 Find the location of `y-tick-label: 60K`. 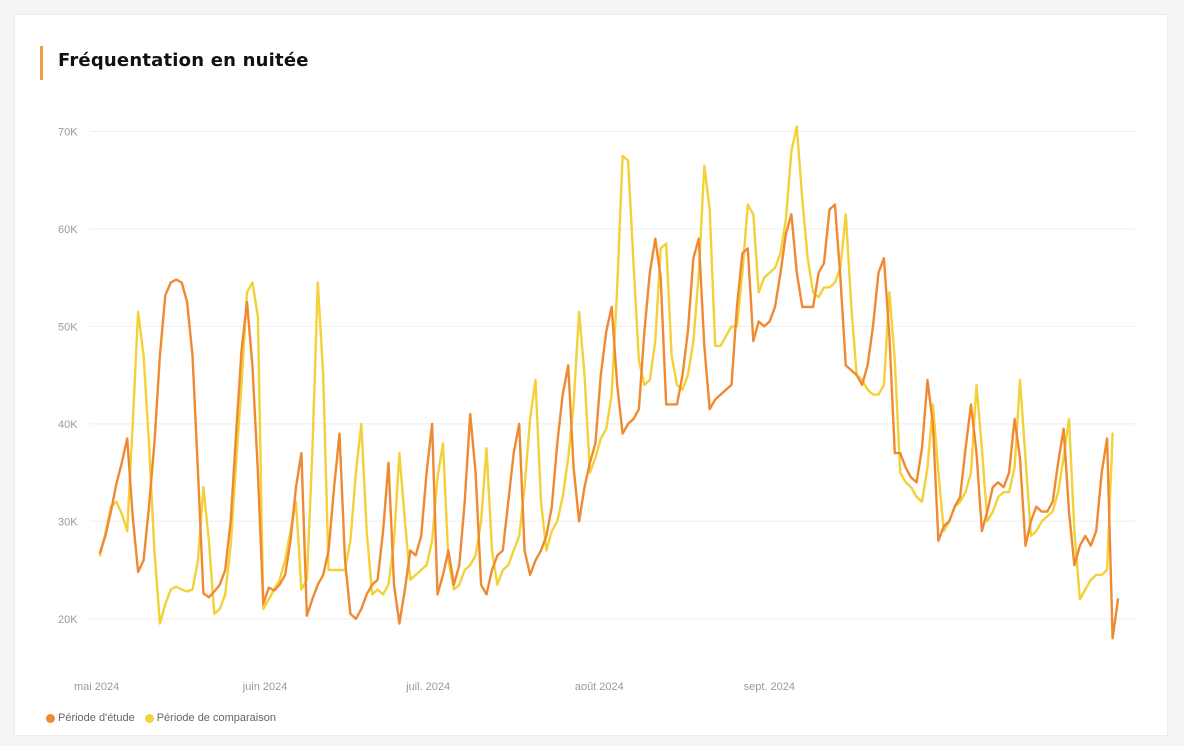

y-tick-label: 60K is located at coordinates (68, 230).